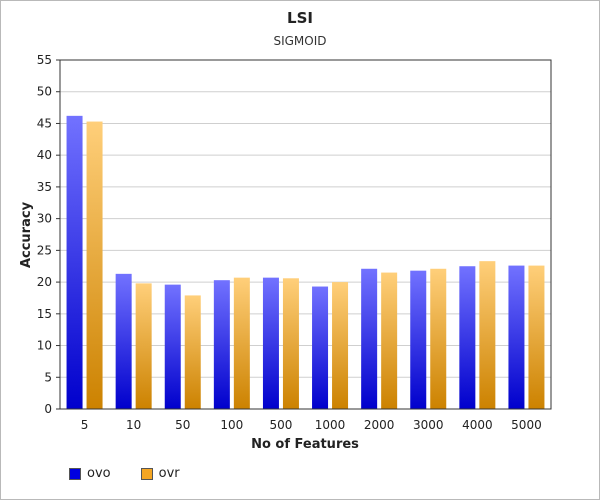 The height and width of the screenshot is (500, 600). What do you see at coordinates (44, 346) in the screenshot?
I see `y-tick-label: 10` at bounding box center [44, 346].